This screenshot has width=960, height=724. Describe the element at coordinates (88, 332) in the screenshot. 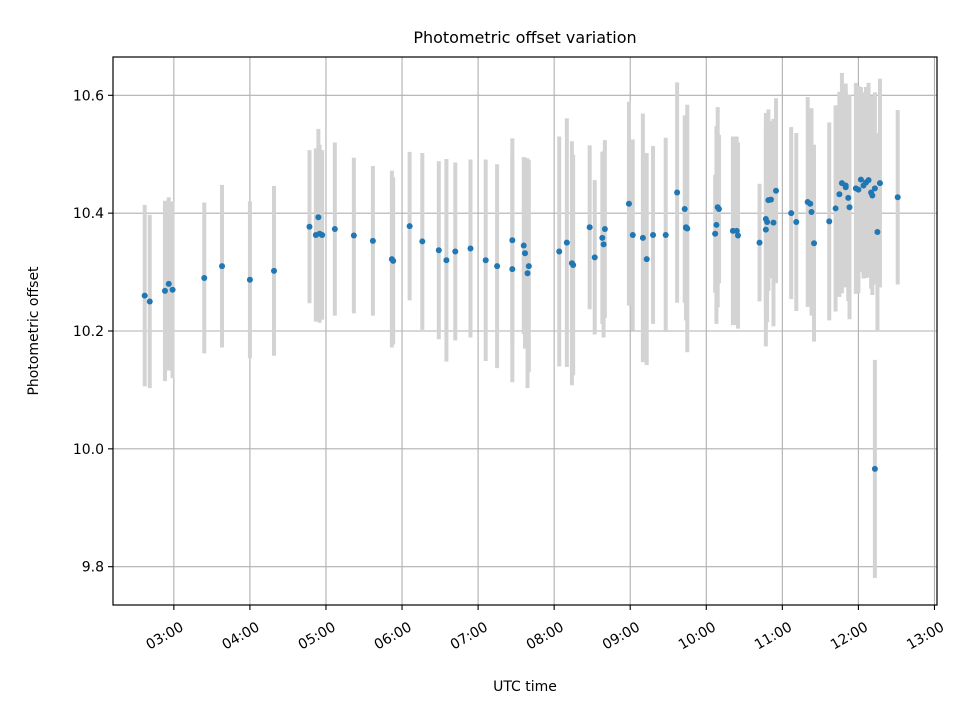

I see `y-tick-label: 10.2` at that location.